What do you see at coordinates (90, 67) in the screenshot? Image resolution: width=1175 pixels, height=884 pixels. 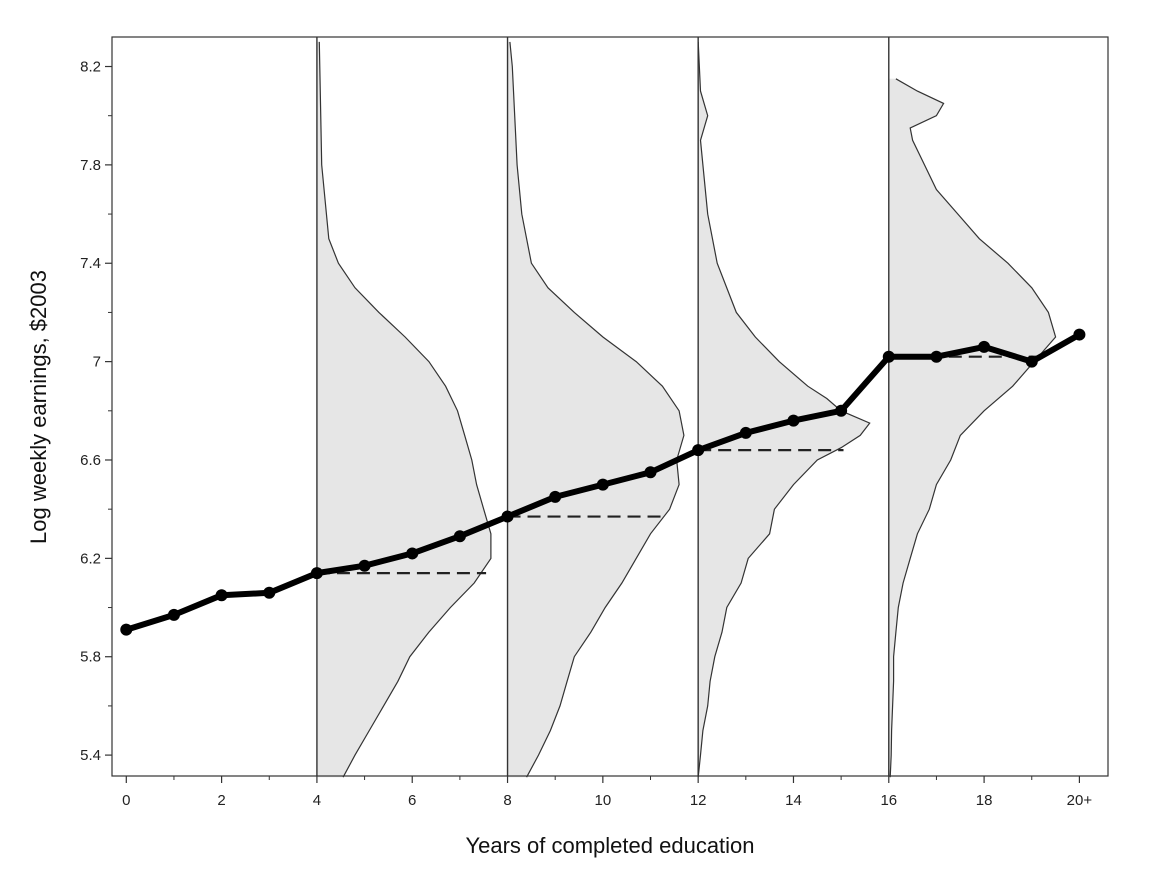 I see `y-tick-label: 8.2` at bounding box center [90, 67].